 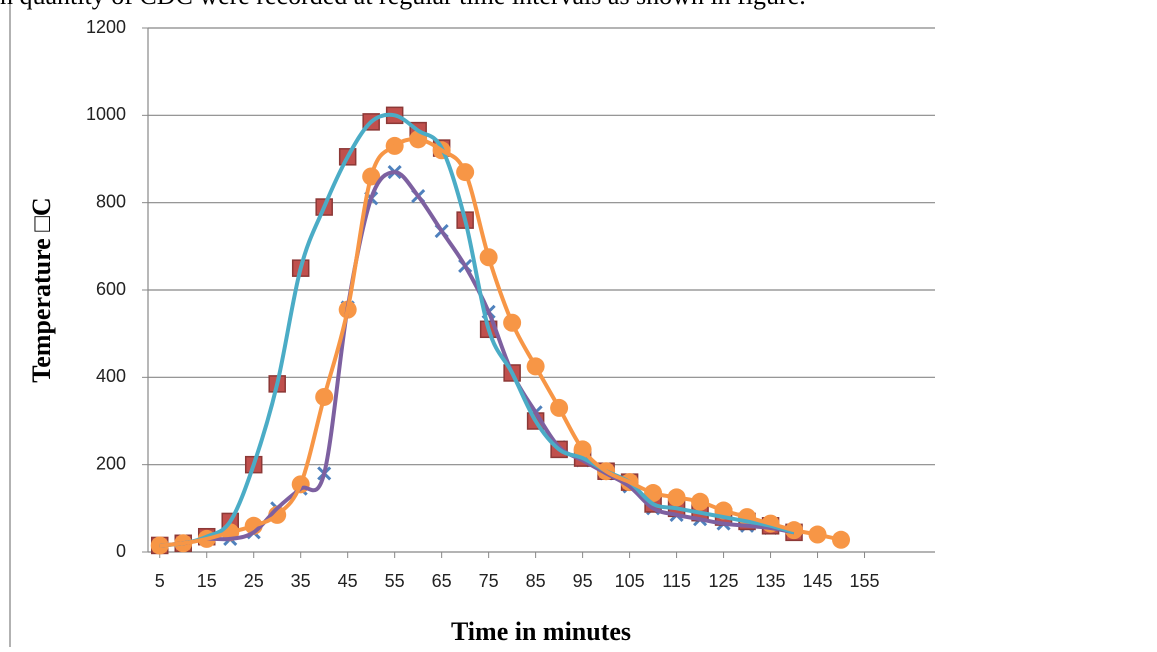 I want to click on y-tick-label: 1000, so click(x=106, y=114).